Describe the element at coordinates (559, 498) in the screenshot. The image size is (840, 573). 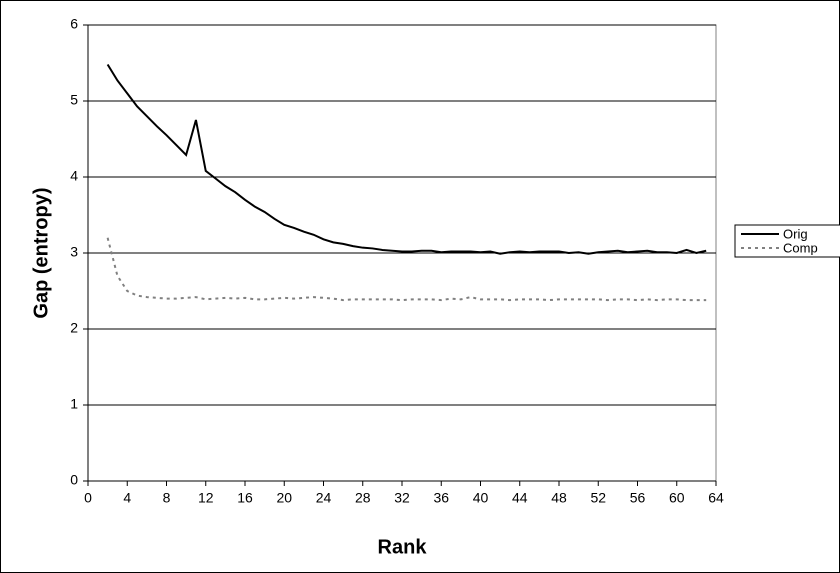
I see `x-tick-label: 48` at that location.